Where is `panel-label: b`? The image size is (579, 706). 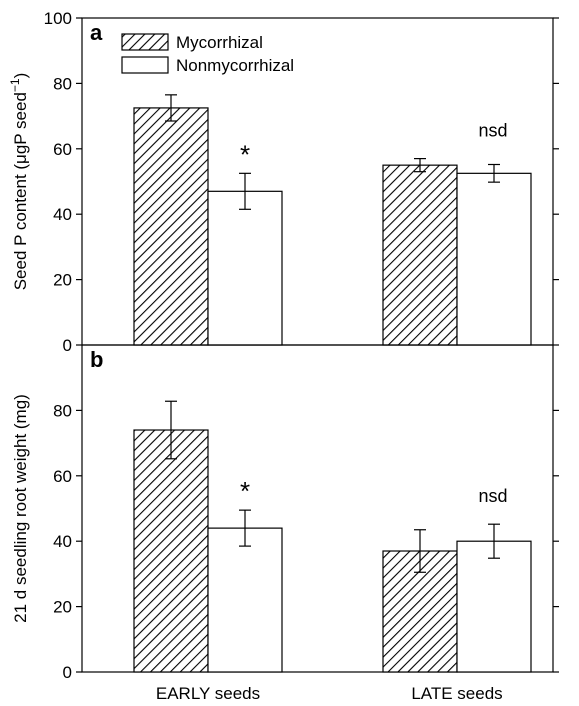 panel-label: b is located at coordinates (96, 359).